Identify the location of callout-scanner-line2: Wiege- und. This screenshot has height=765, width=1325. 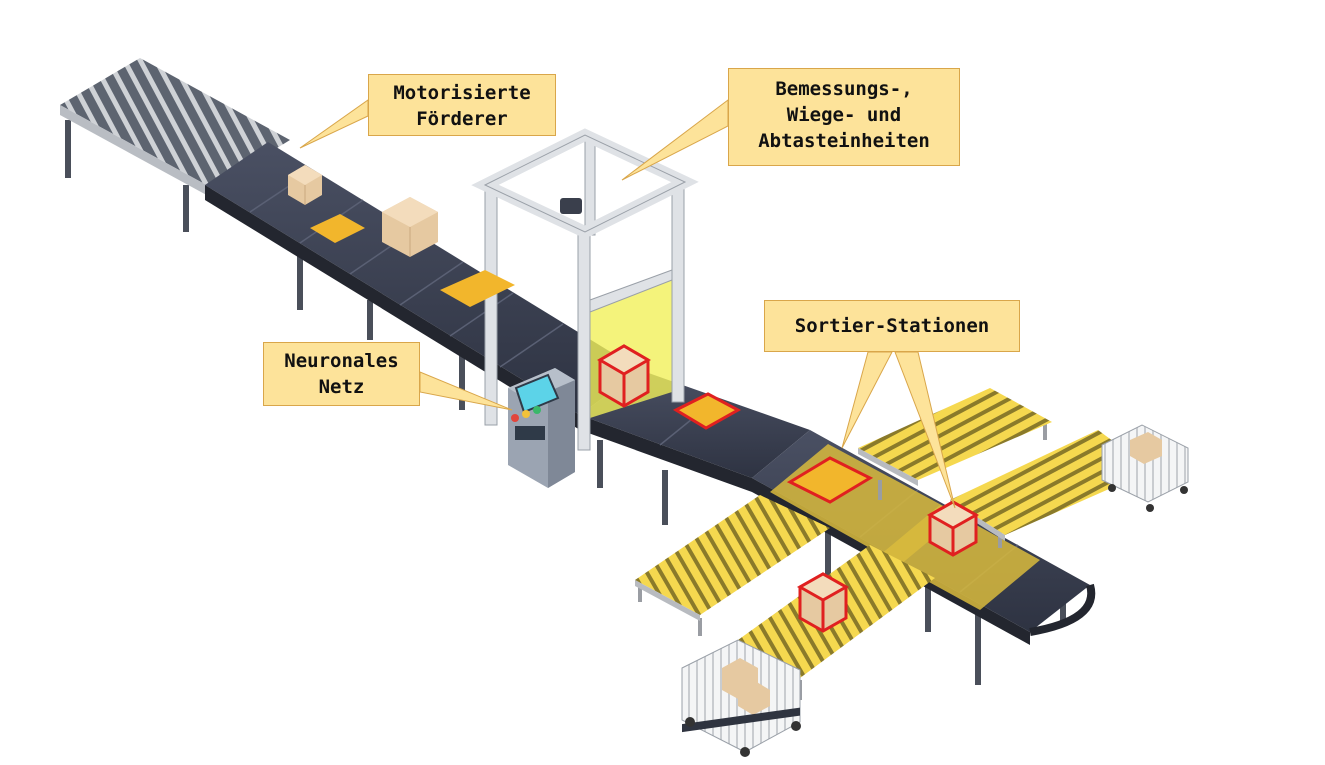
(844, 115).